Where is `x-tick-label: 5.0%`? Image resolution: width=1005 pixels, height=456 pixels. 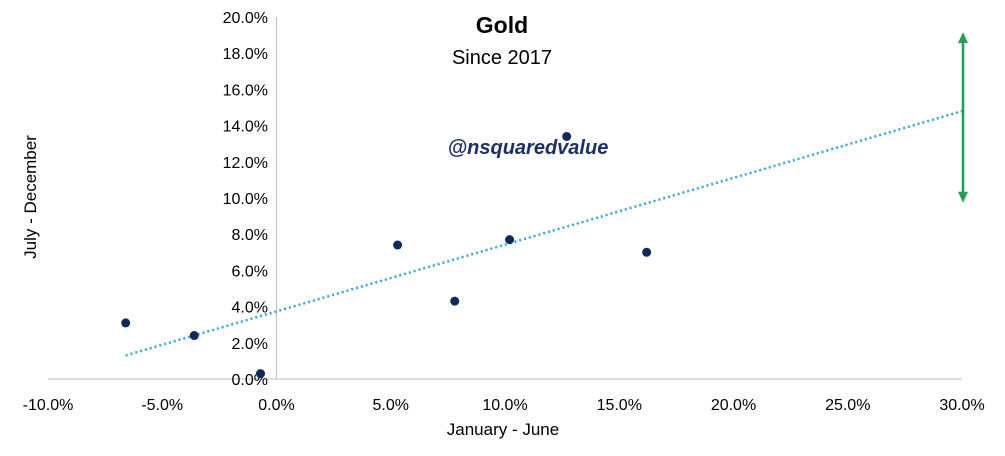
x-tick-label: 5.0% is located at coordinates (391, 405).